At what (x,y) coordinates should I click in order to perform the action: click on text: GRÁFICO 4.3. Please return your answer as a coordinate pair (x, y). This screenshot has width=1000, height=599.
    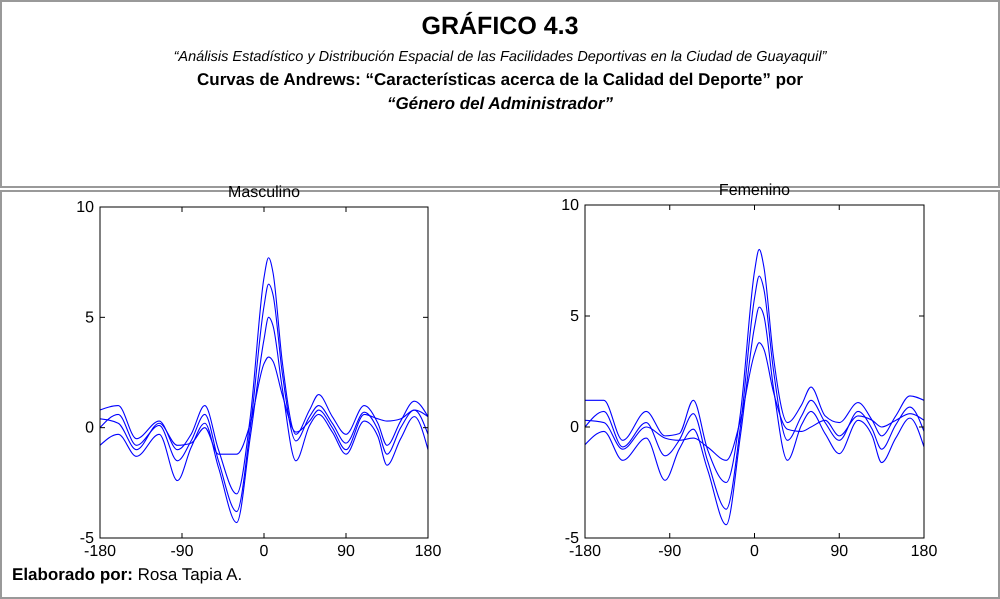
    Looking at the image, I should click on (500, 25).